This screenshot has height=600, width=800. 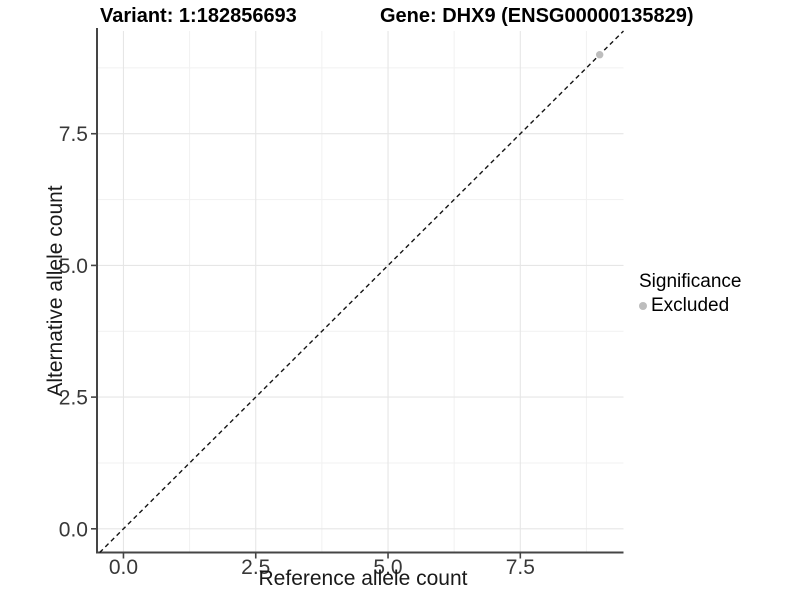 I want to click on y-axis-title: Alternative allele count, so click(x=55, y=291).